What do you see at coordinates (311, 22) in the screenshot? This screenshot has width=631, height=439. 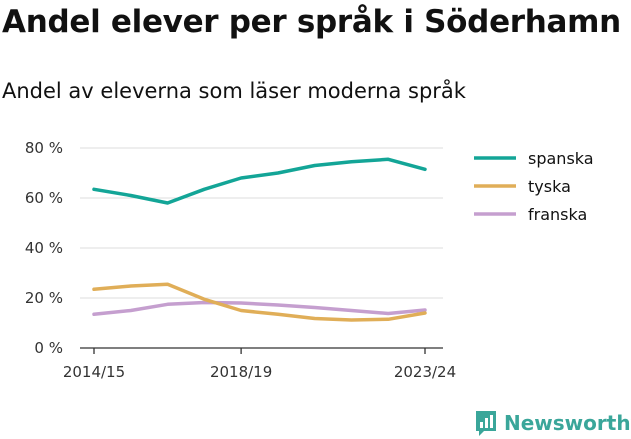 I see `chart-title: Andel elever per språk i Söderhamn` at bounding box center [311, 22].